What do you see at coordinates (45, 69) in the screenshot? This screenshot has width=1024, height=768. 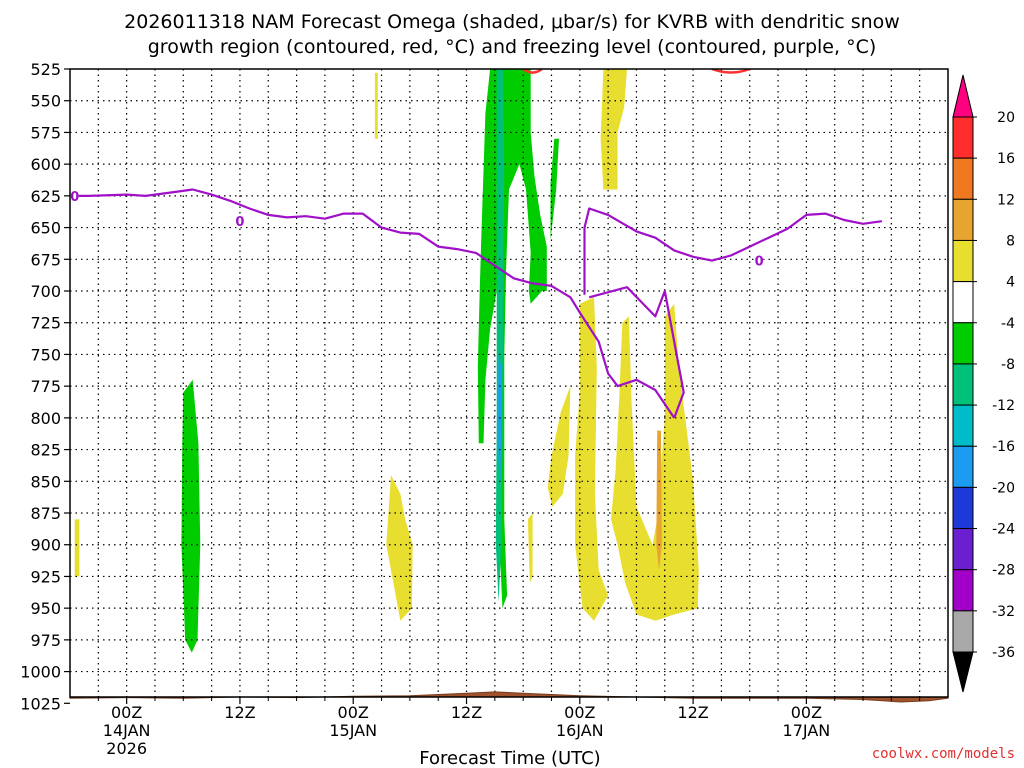 I see `y-tick-label: 525` at bounding box center [45, 69].